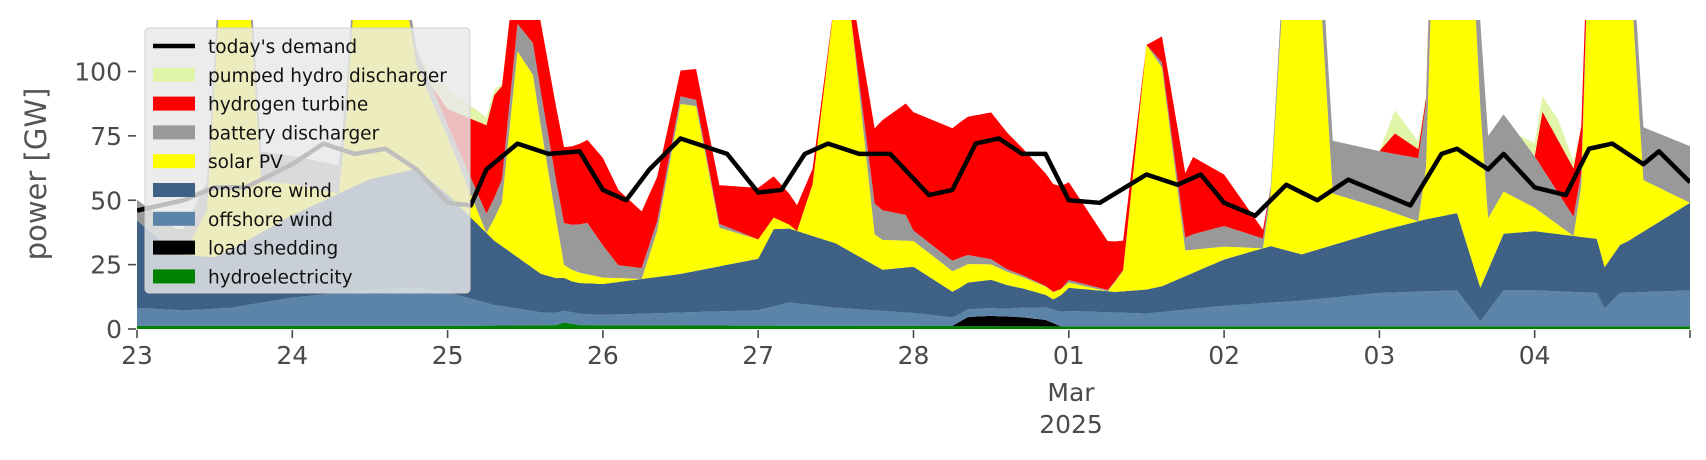  I want to click on legend-label: pumped hydro discharger, so click(327, 76).